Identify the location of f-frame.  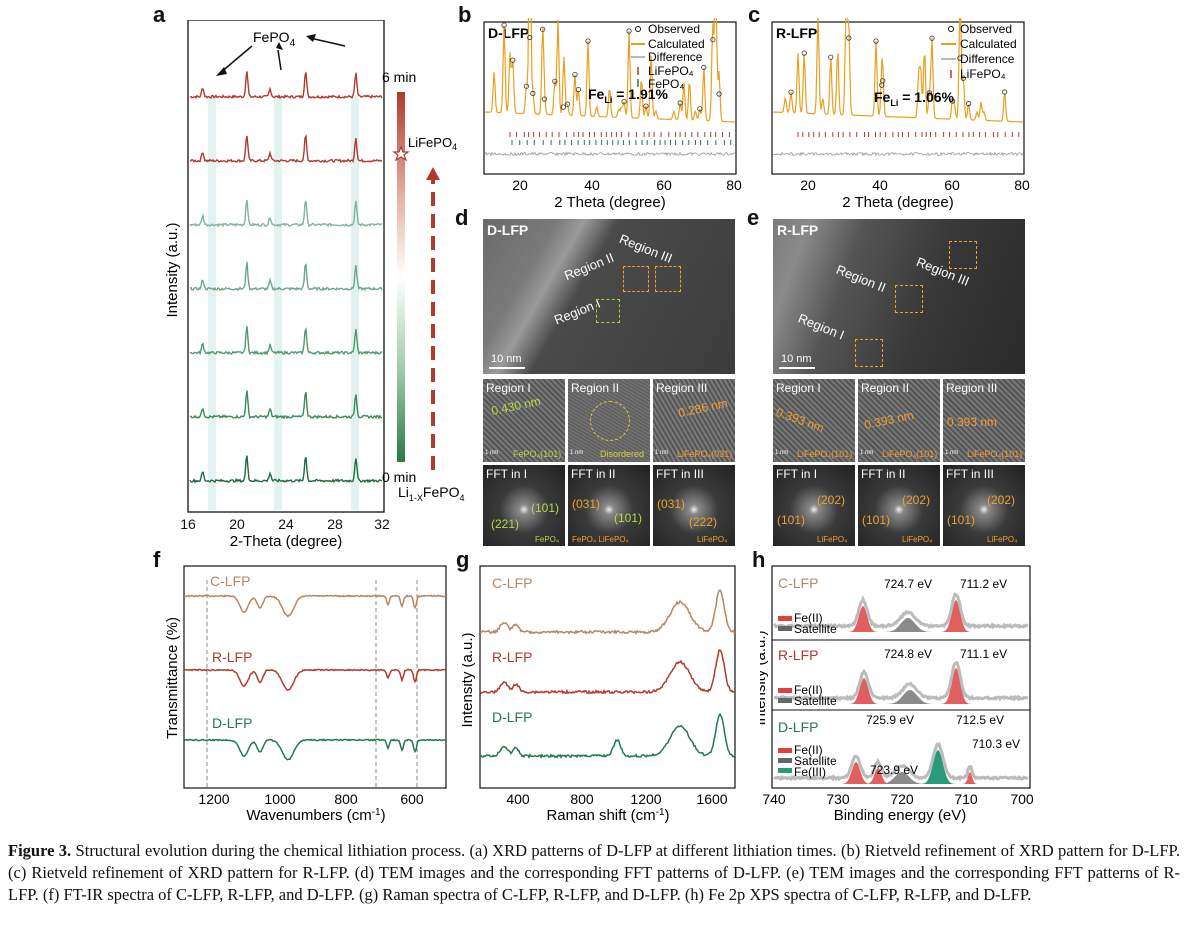
(315, 677).